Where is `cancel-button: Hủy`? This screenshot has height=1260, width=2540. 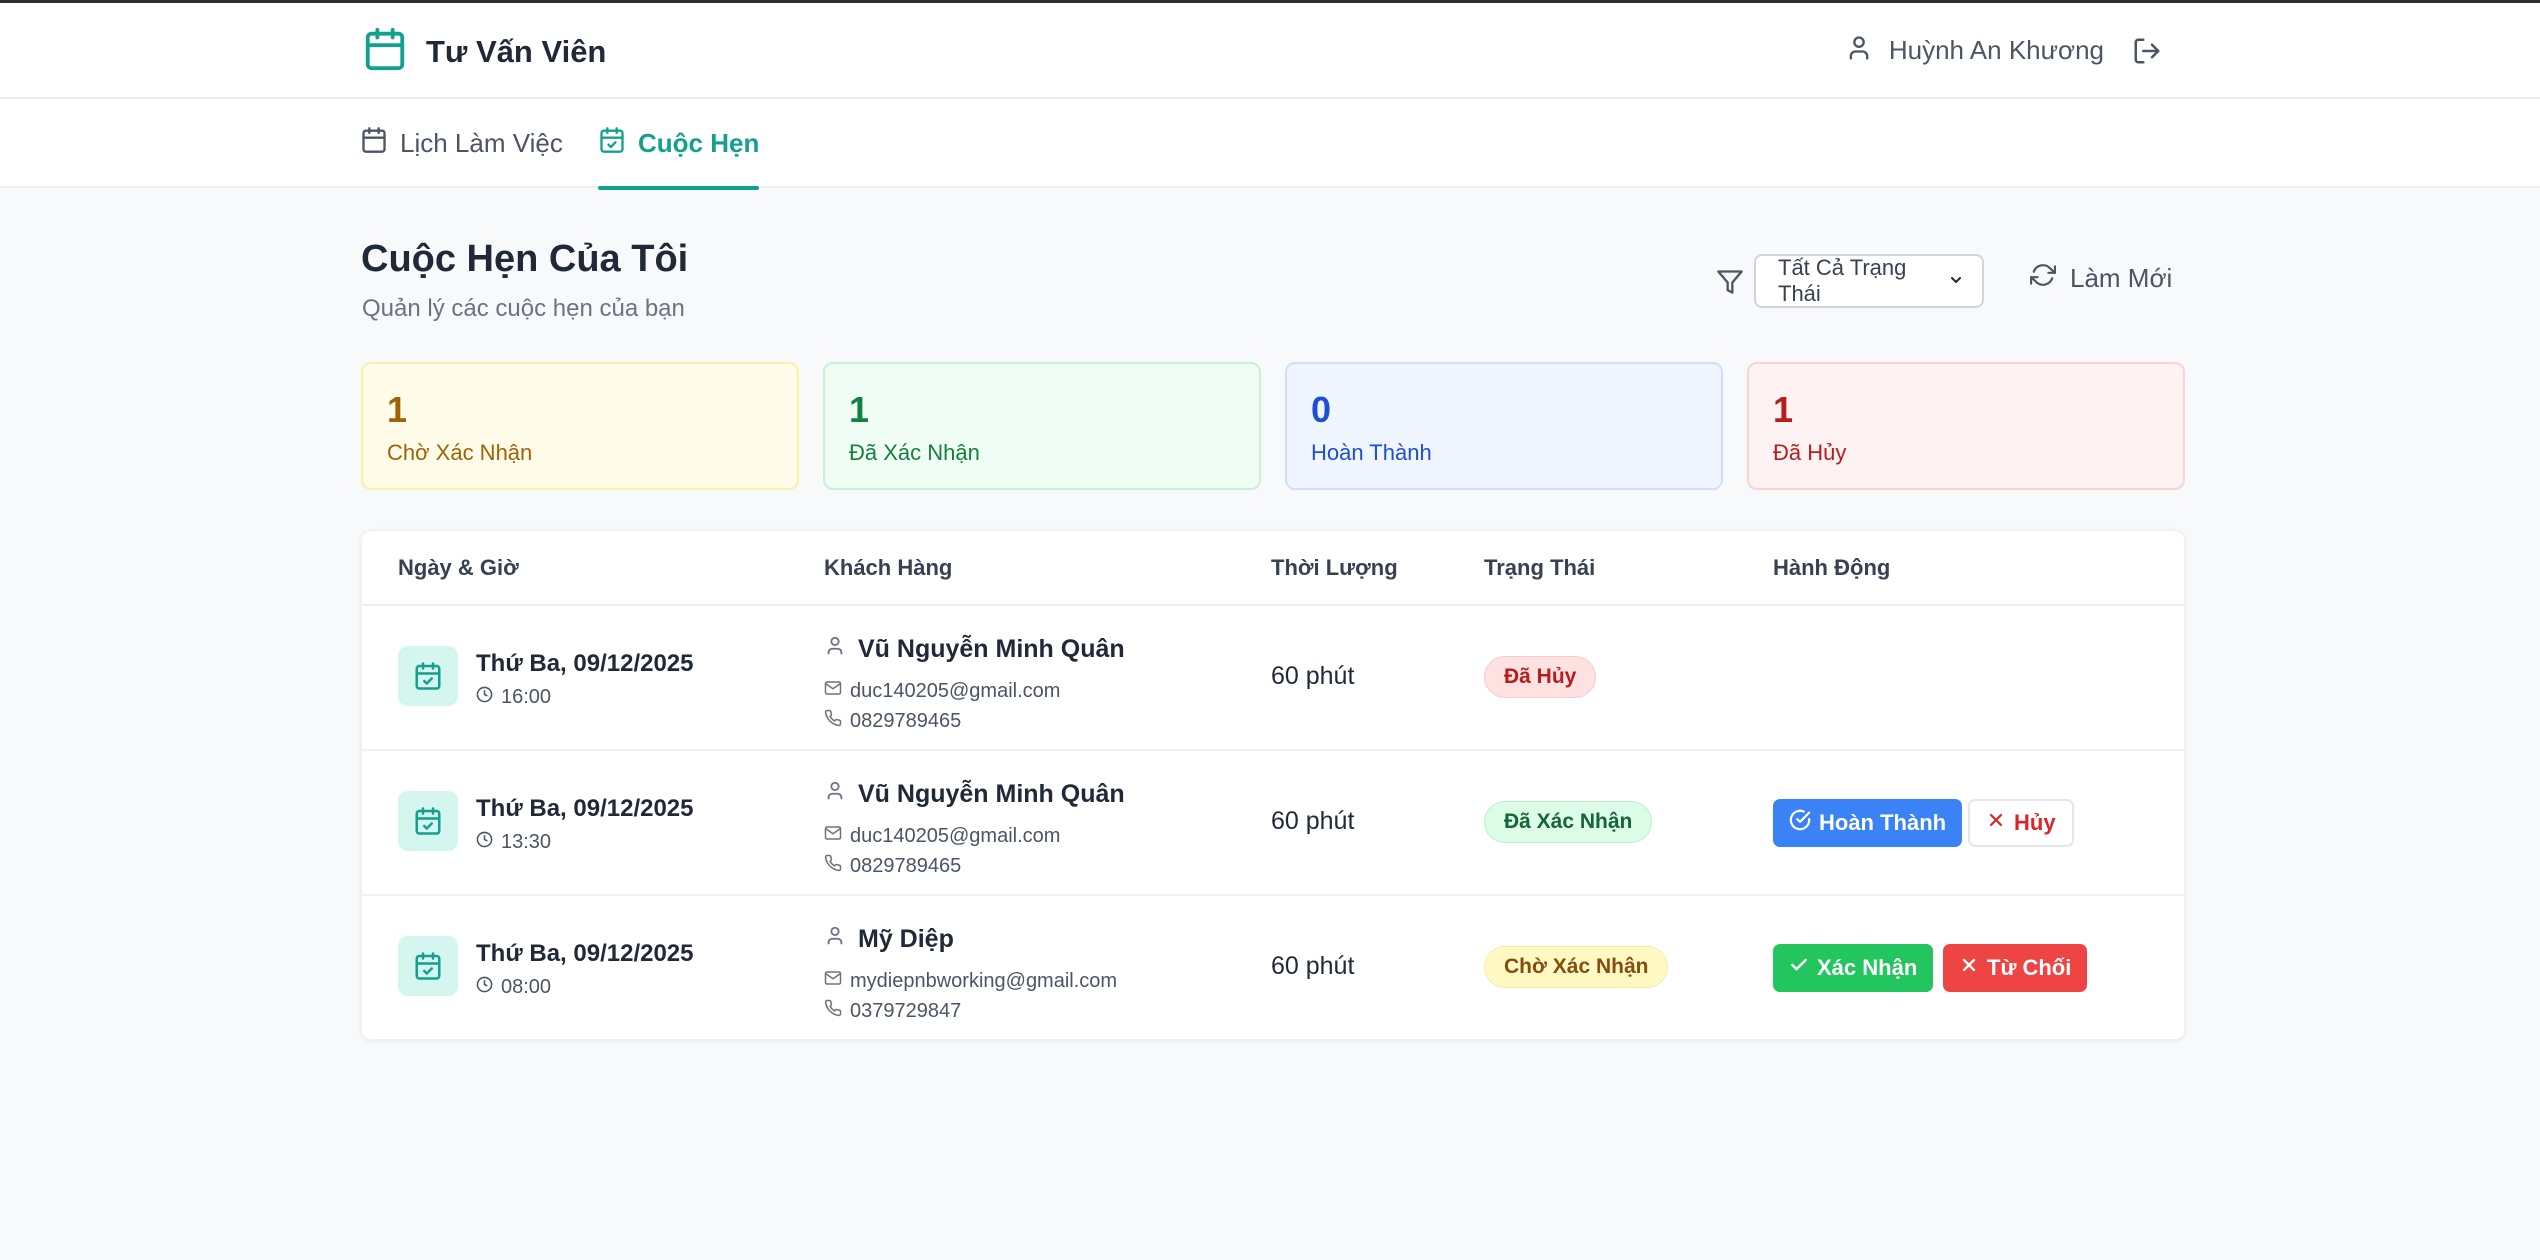 cancel-button: Hủy is located at coordinates (2021, 823).